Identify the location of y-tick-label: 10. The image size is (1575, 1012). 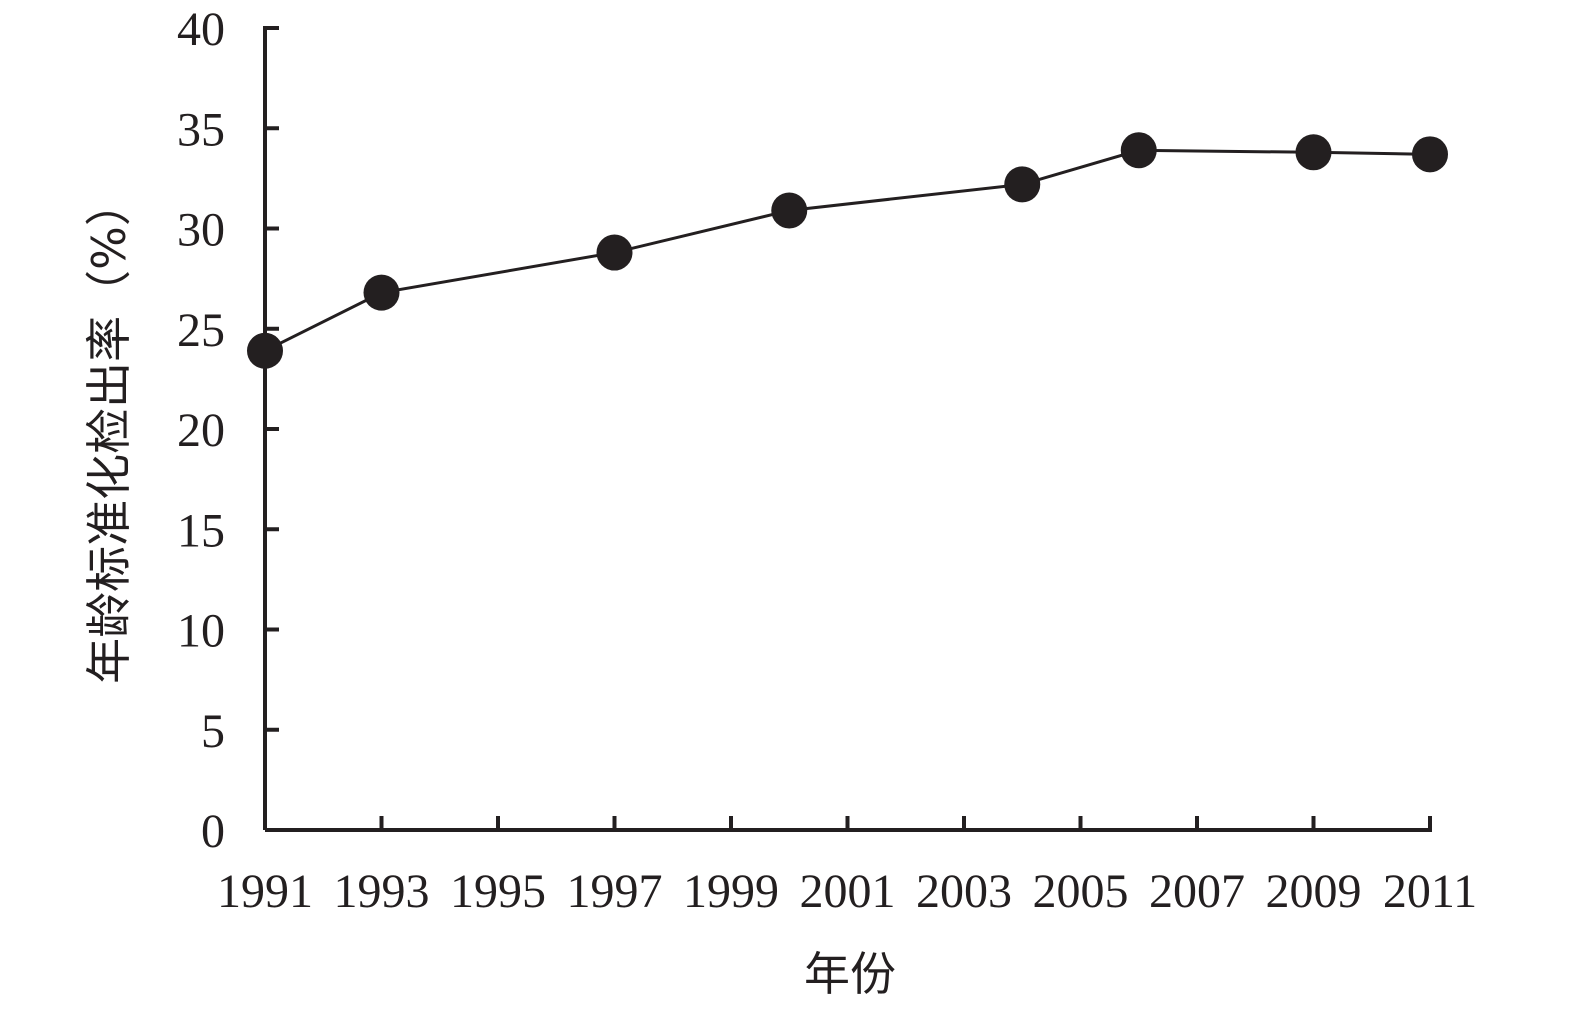
(201, 631).